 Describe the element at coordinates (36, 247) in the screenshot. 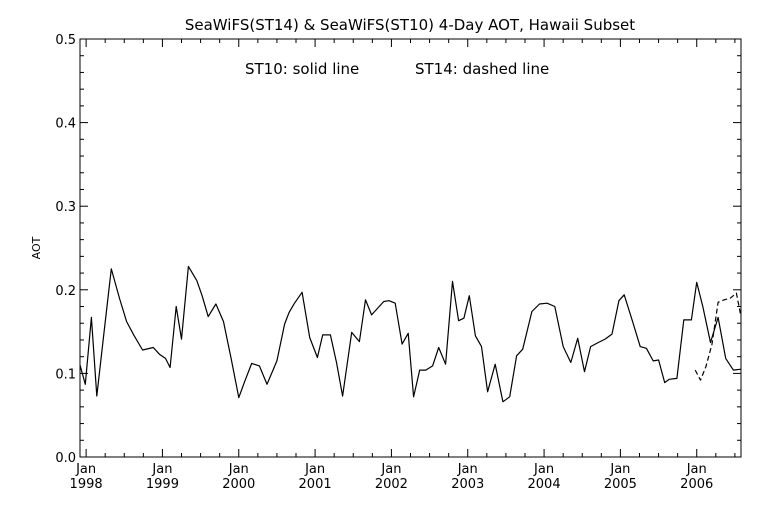

I see `y-axis-label: AOT` at that location.